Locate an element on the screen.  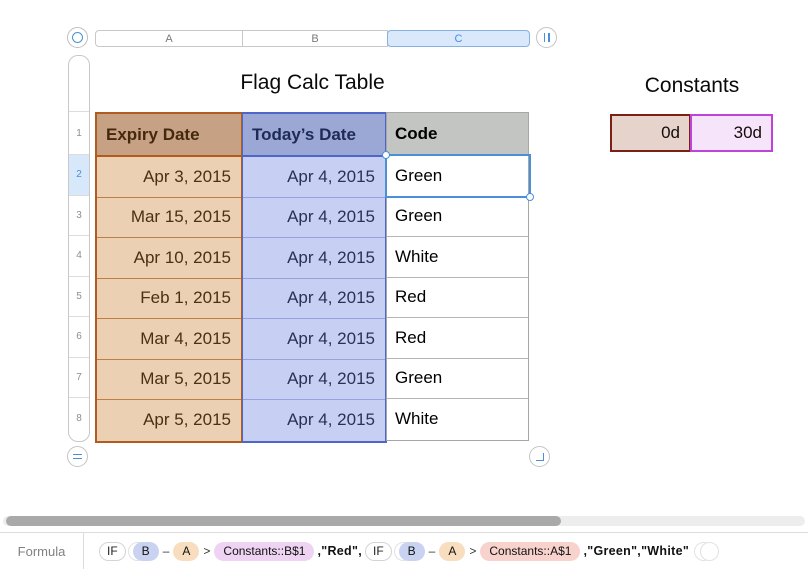
header-cell-todays-date: Today’s Date is located at coordinates (314, 135).